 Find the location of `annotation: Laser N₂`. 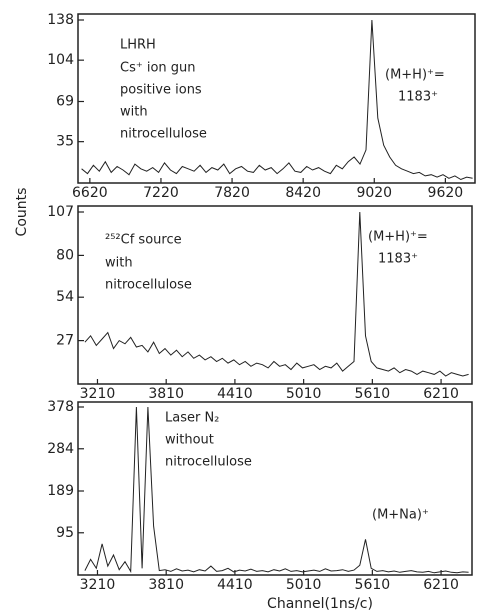

annotation: Laser N₂ is located at coordinates (192, 418).